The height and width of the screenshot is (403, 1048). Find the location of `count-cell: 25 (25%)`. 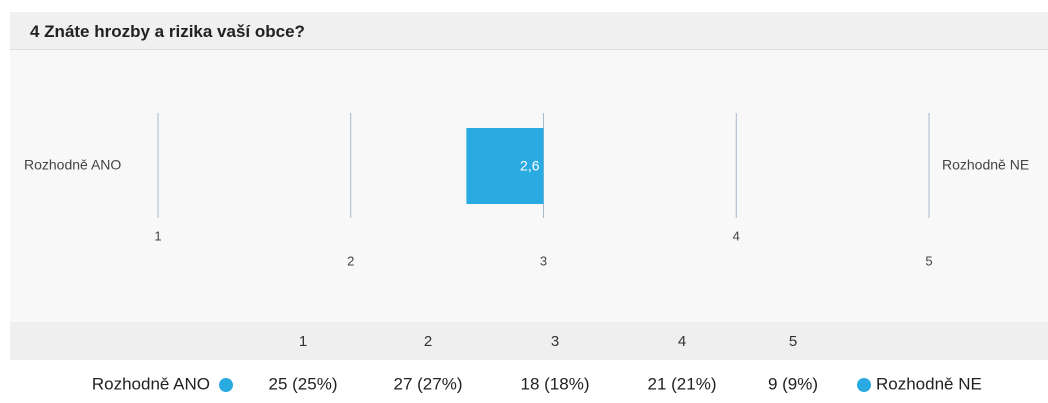

count-cell: 25 (25%) is located at coordinates (303, 383).